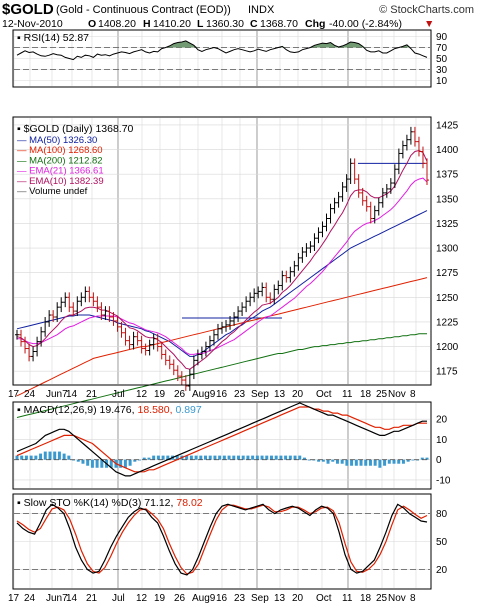 The height and width of the screenshot is (606, 477). I want to click on x-tick-label: 26, so click(180, 394).